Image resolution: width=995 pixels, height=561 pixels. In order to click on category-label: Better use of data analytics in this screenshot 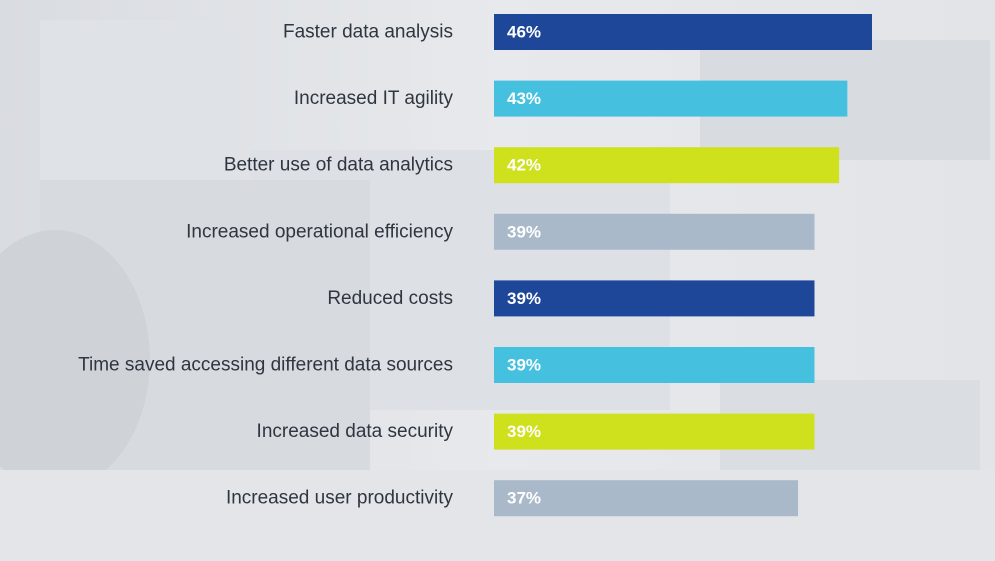, I will do `click(338, 165)`.